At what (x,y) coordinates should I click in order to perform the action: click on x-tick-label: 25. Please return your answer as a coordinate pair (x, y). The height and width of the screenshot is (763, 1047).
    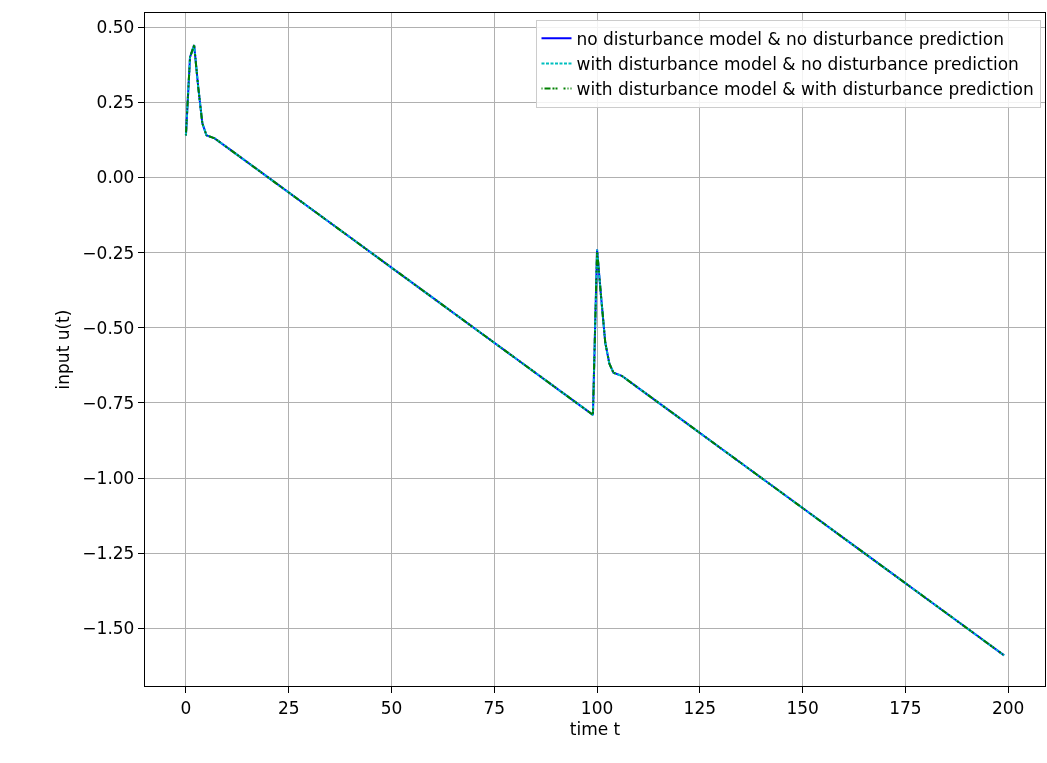
    Looking at the image, I should click on (288, 707).